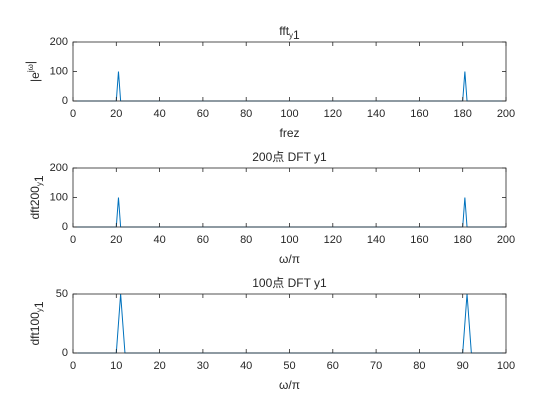 The height and width of the screenshot is (420, 560). Describe the element at coordinates (62, 294) in the screenshot. I see `y-tick-label: 50` at that location.